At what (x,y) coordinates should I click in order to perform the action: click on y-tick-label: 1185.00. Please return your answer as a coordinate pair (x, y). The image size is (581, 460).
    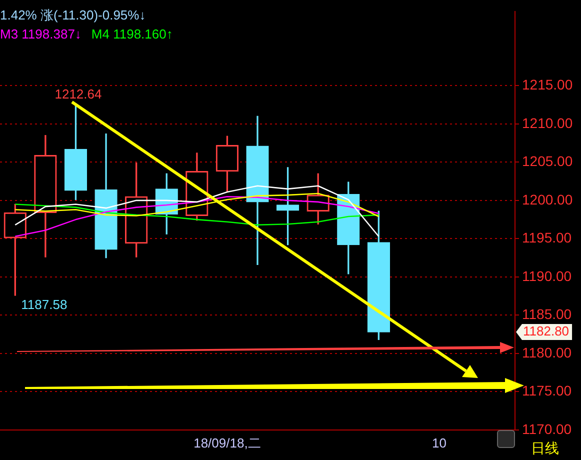
    Looking at the image, I should click on (547, 314).